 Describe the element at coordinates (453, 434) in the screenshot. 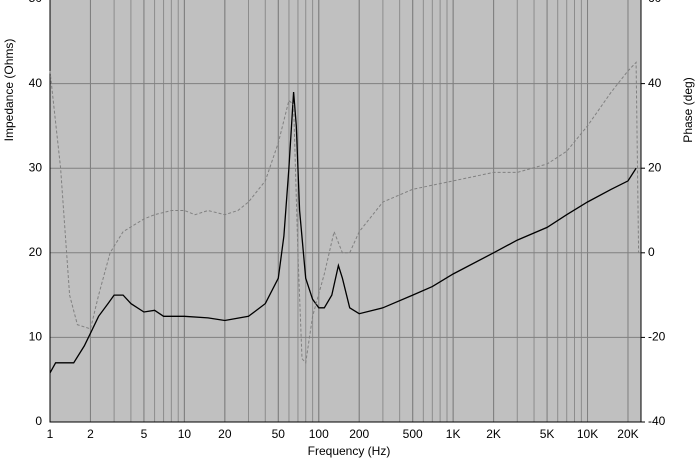

I see `x-tick-label: 1K` at that location.